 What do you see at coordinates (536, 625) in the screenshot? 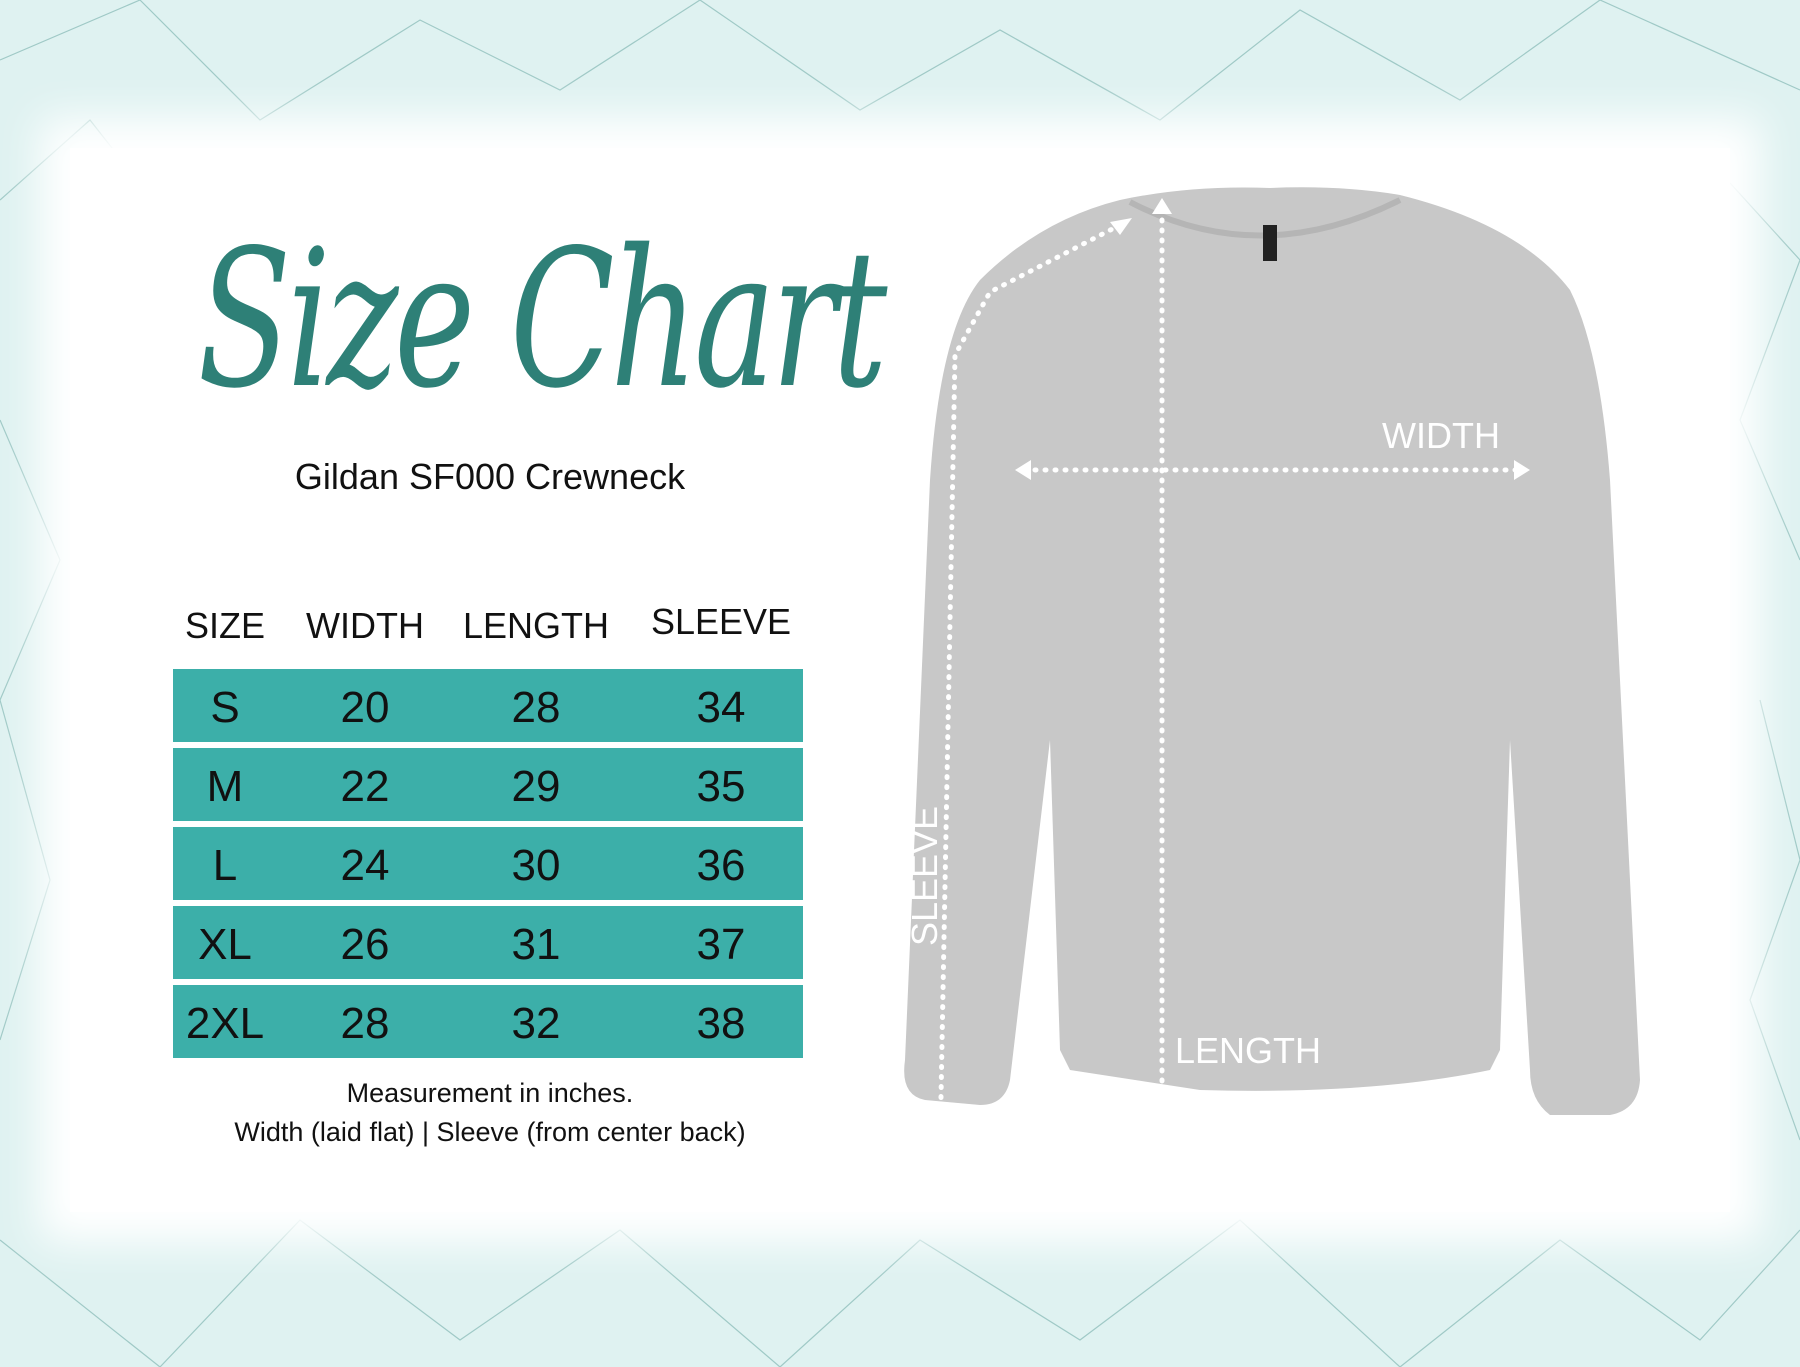
I see `header-length: LENGTH` at bounding box center [536, 625].